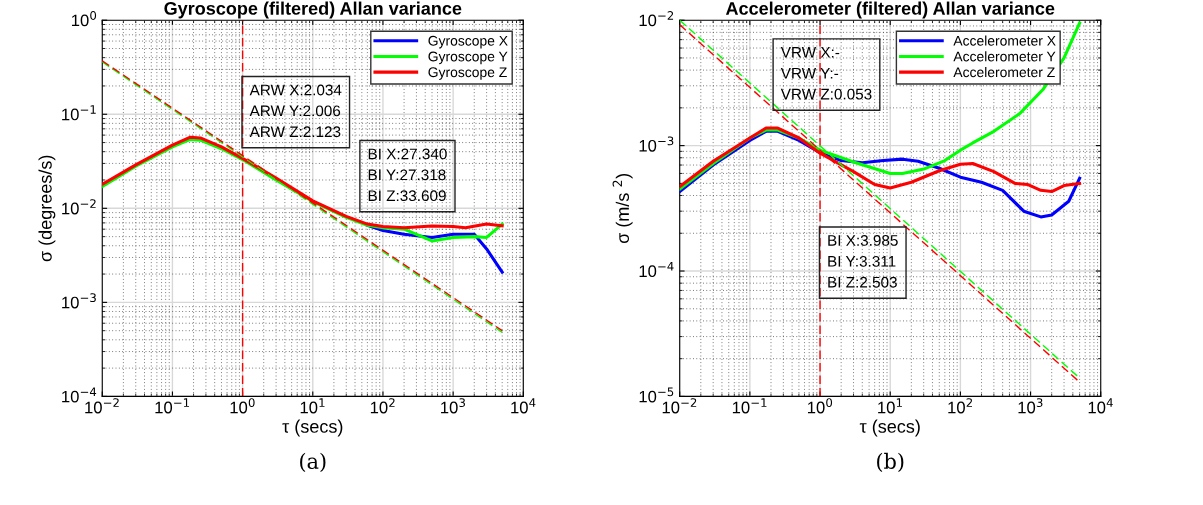  I want to click on y-axis-title: σ (m/s $^{2}$), so click(622, 209).